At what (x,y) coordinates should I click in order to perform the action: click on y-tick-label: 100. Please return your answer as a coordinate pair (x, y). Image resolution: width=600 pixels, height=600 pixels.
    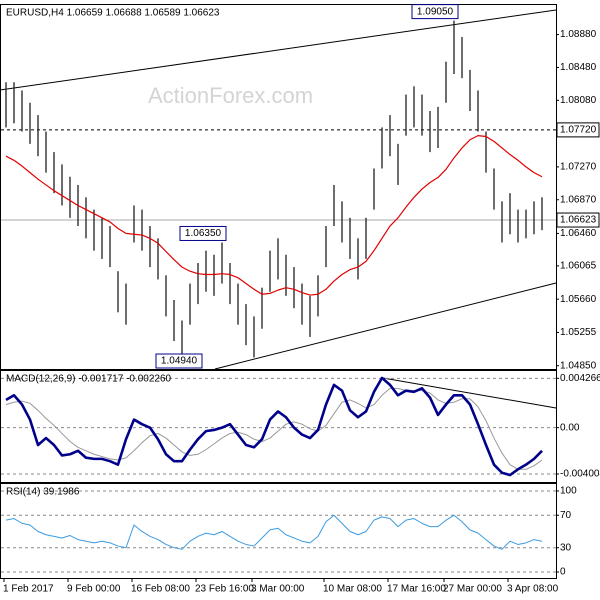
    Looking at the image, I should click on (568, 491).